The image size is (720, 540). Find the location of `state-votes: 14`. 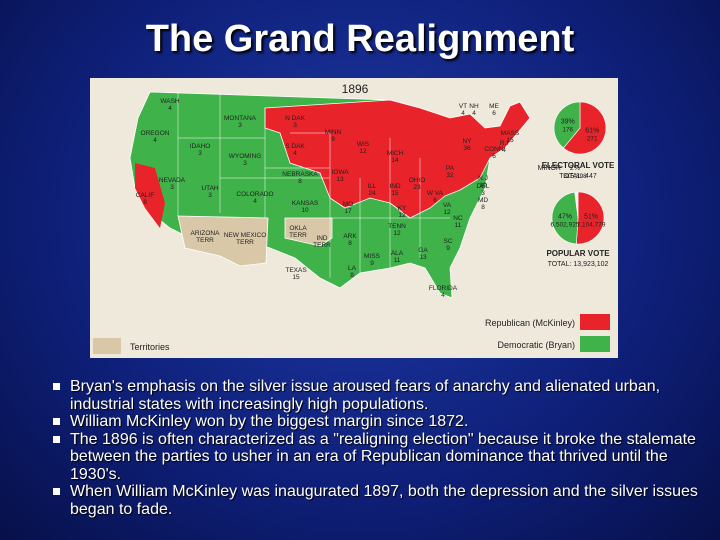

state-votes: 14 is located at coordinates (395, 160).